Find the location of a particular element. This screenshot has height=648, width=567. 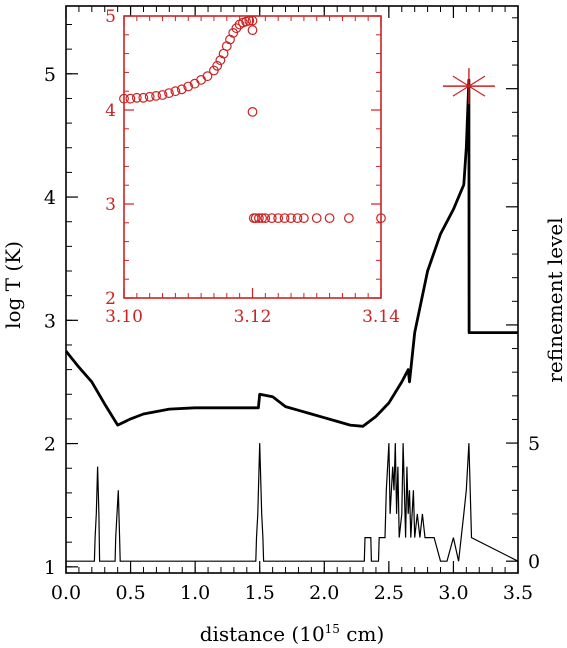

x-tick-label: 2.5 is located at coordinates (389, 593).